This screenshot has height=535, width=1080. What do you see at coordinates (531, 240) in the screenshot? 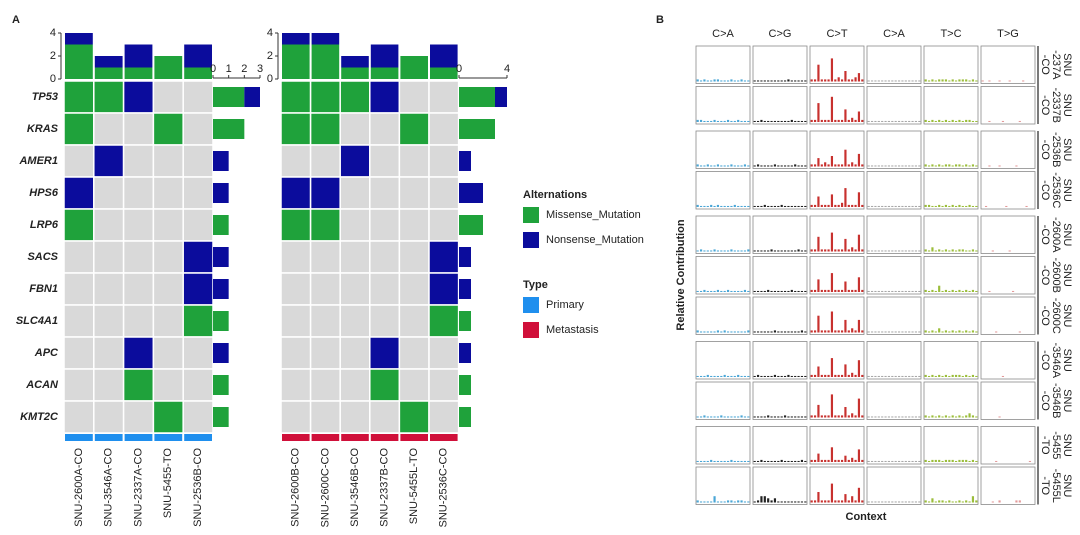
I see `legend-swatch` at bounding box center [531, 240].